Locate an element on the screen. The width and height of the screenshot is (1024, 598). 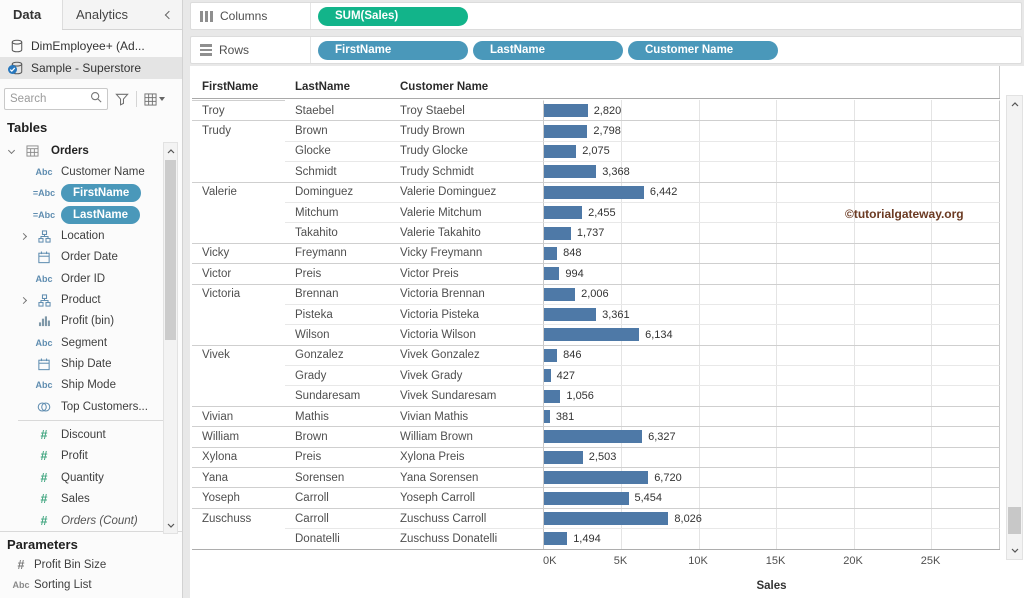
field-pill: FirstName is located at coordinates (101, 193).